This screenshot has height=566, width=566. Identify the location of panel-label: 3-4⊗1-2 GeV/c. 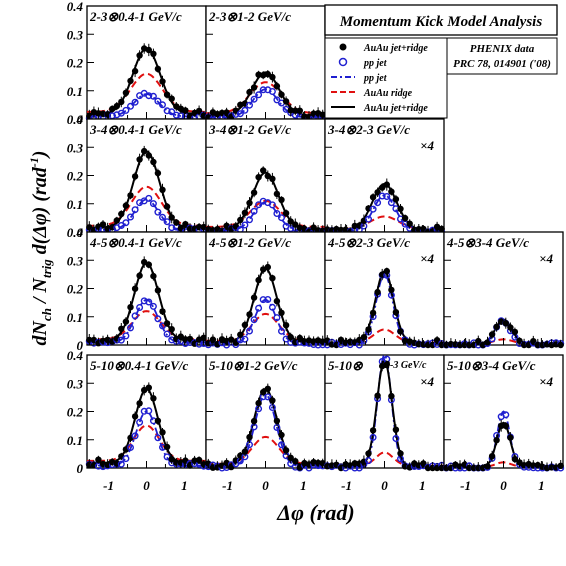
(249, 129).